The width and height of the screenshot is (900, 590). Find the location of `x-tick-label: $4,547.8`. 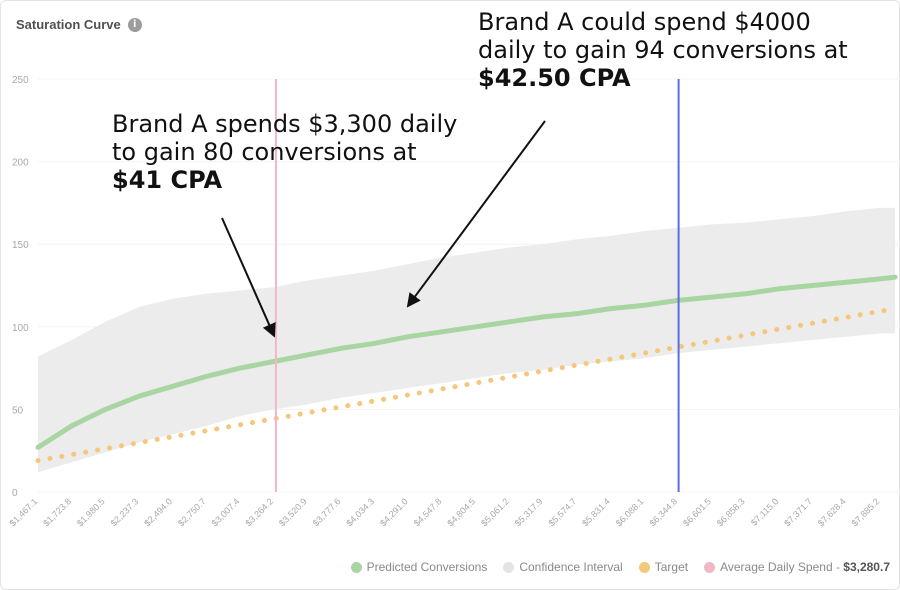

x-tick-label: $4,547.8 is located at coordinates (428, 512).